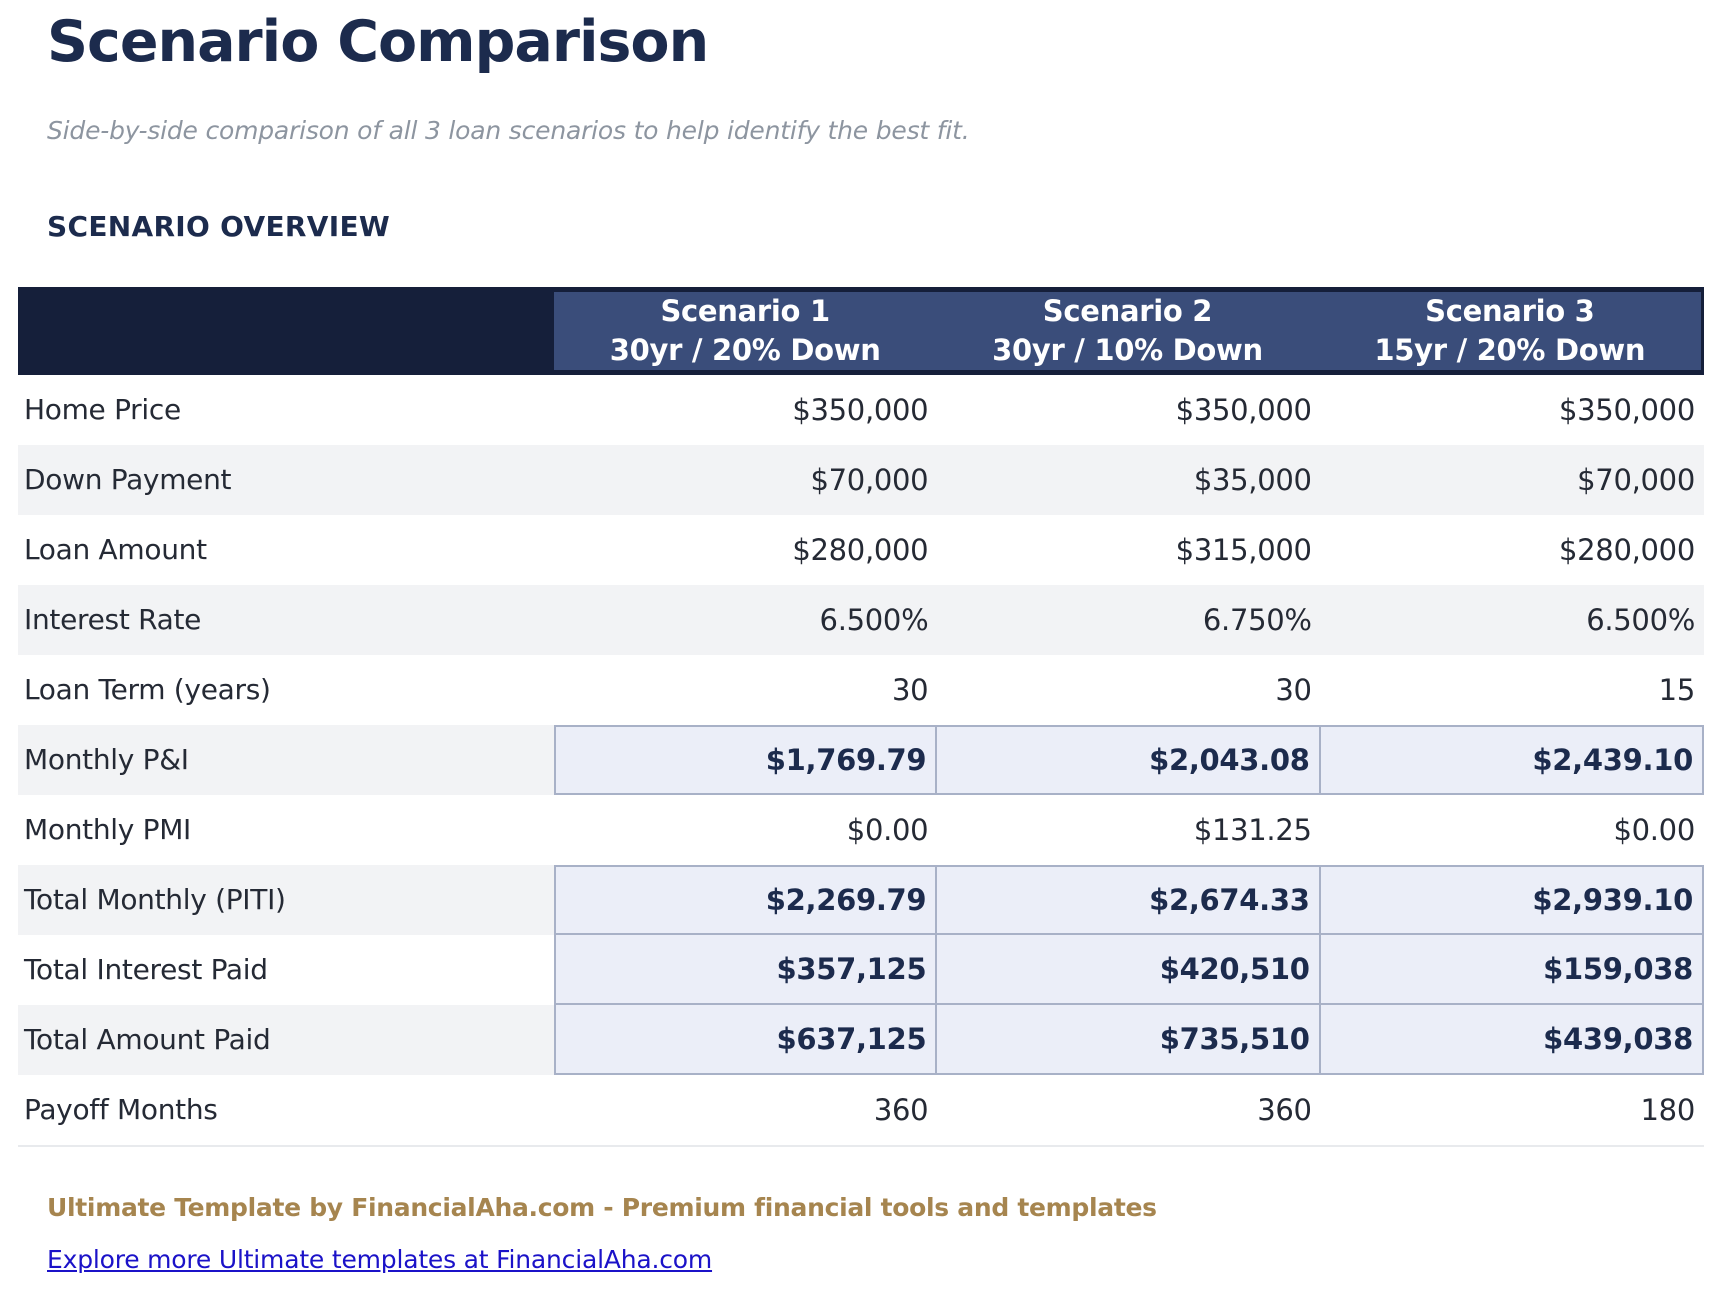 The width and height of the screenshot is (1722, 1295). I want to click on value-cell-scenario-1: 360, so click(901, 1109).